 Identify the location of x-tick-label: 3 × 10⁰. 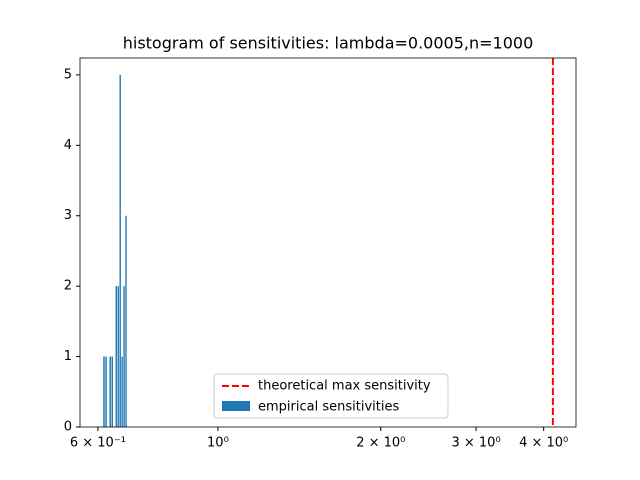
(475, 443).